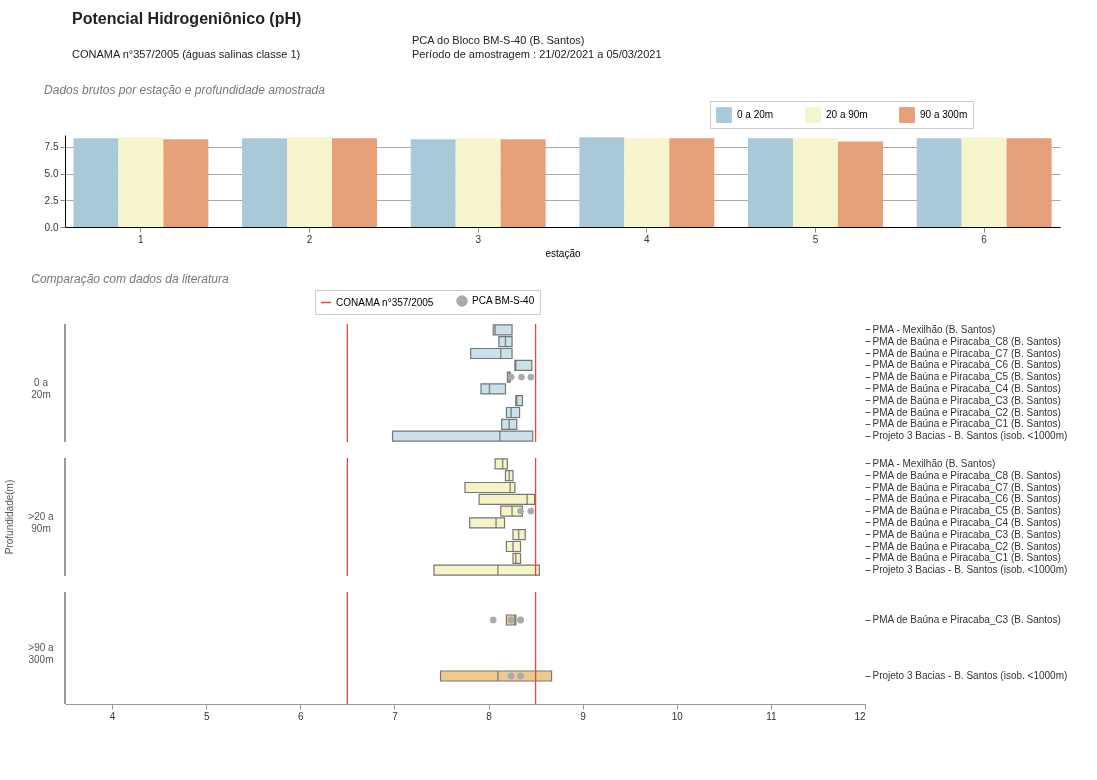 The width and height of the screenshot is (1097, 780). Describe the element at coordinates (186, 54) in the screenshot. I see `text: CONAMA n°357/2005 (águas salinas classe 1)` at that location.